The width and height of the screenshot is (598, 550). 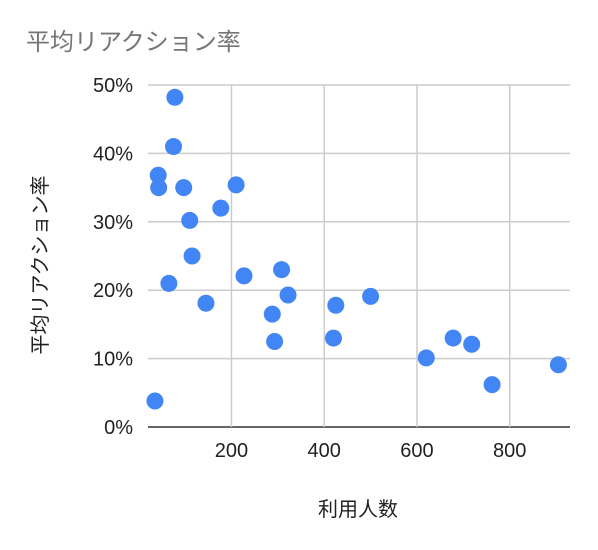 What do you see at coordinates (113, 154) in the screenshot?
I see `y-tick-label: 40%` at bounding box center [113, 154].